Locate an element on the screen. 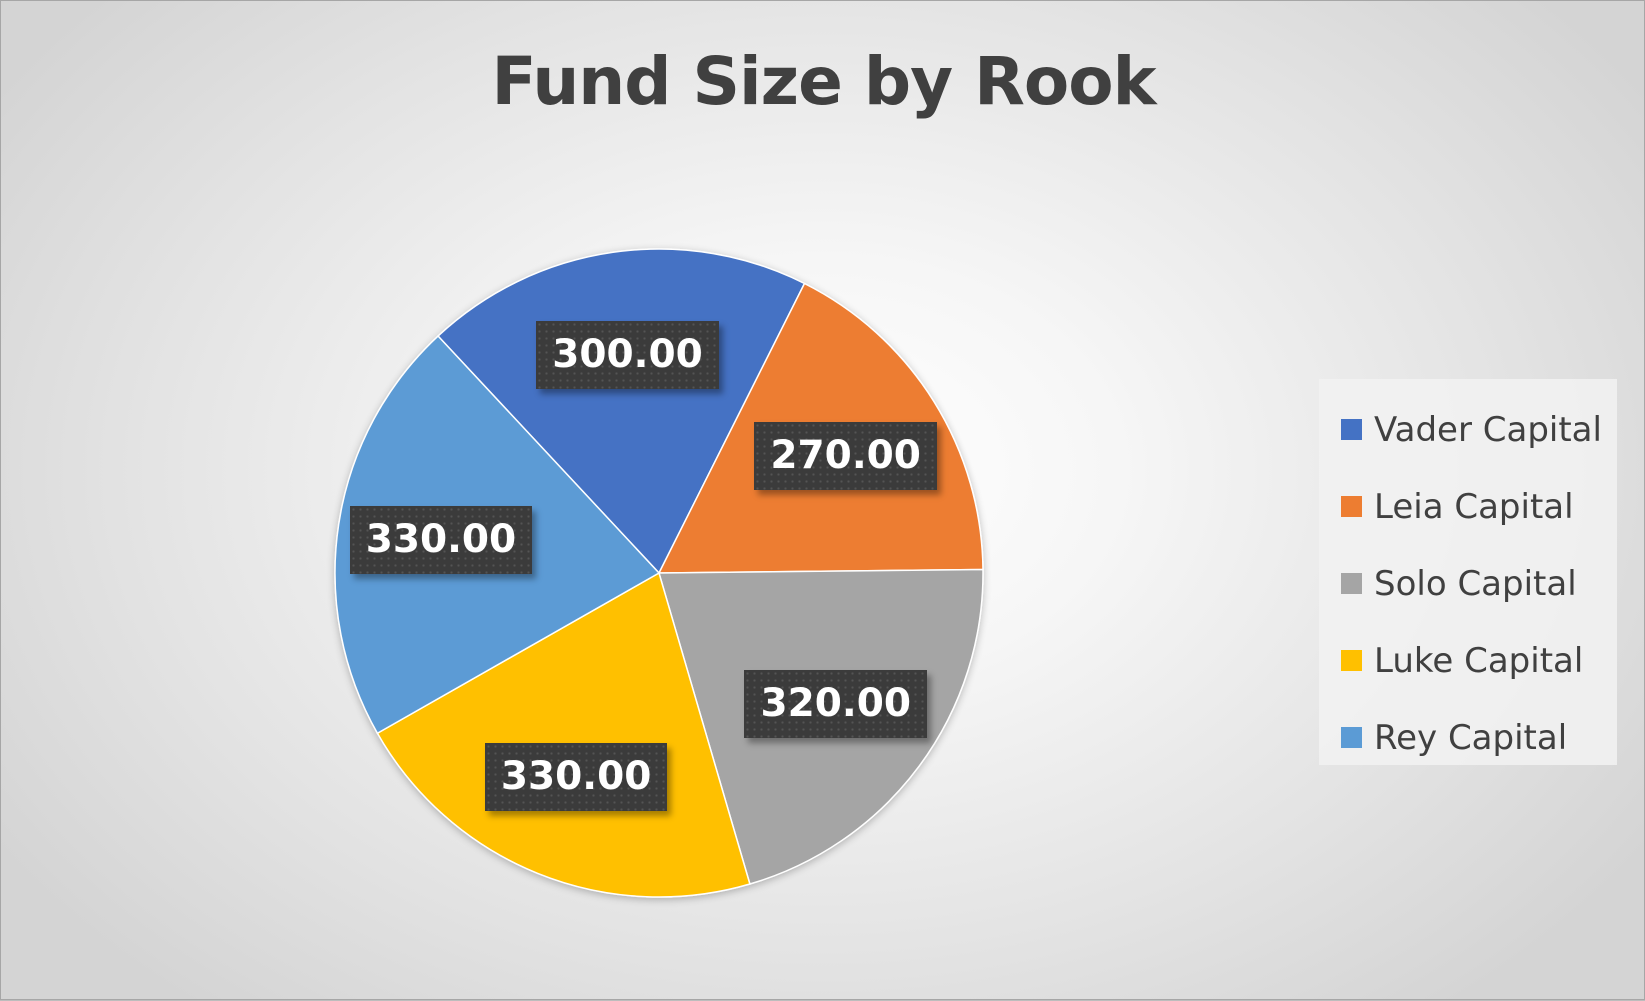  pie-slice-luke-capital is located at coordinates (563, 734).